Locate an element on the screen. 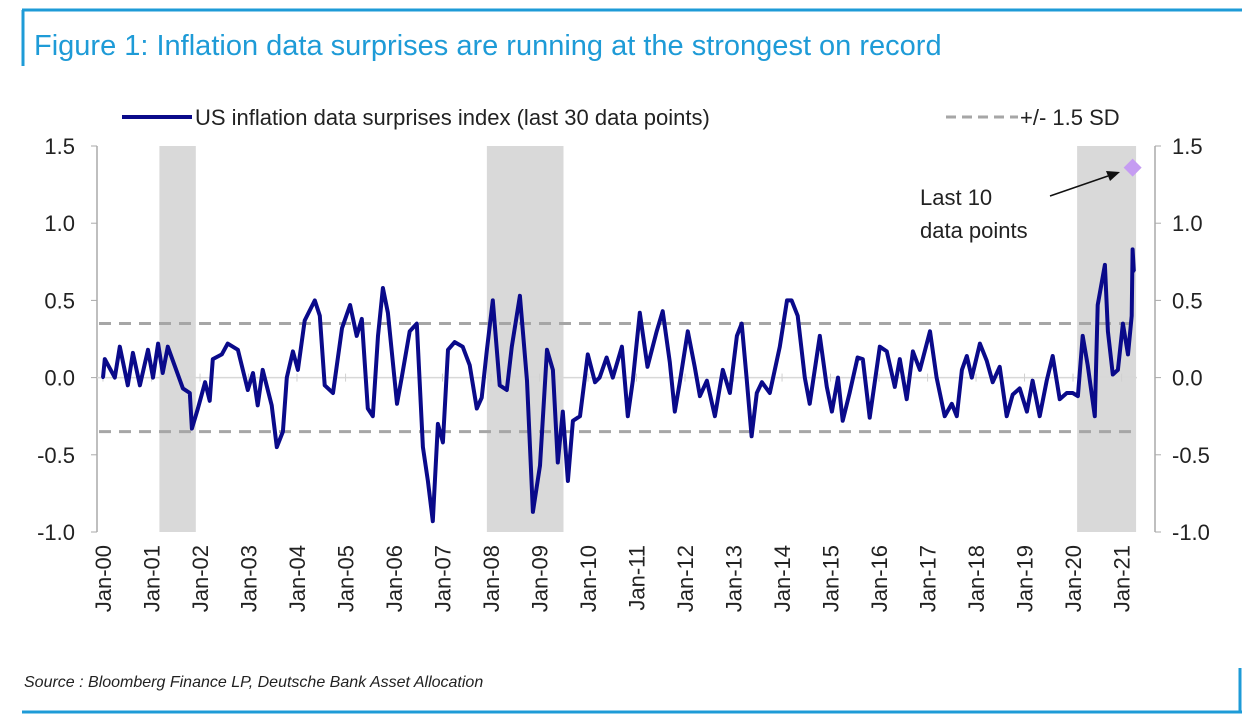  x-tick-label: Jan-10 is located at coordinates (588, 578).